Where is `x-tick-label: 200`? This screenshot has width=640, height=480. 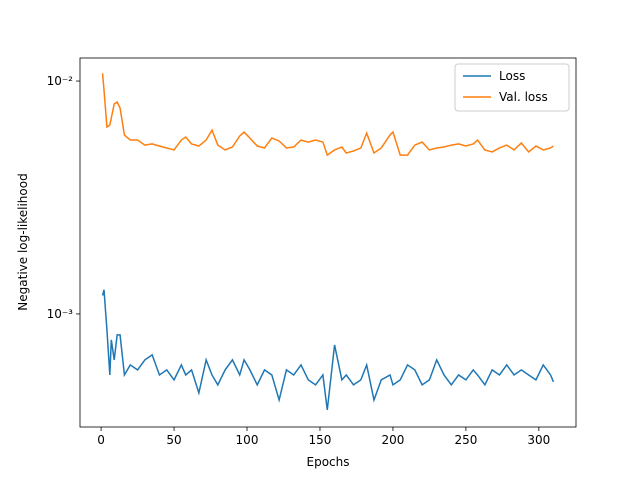
x-tick-label: 200 is located at coordinates (392, 440).